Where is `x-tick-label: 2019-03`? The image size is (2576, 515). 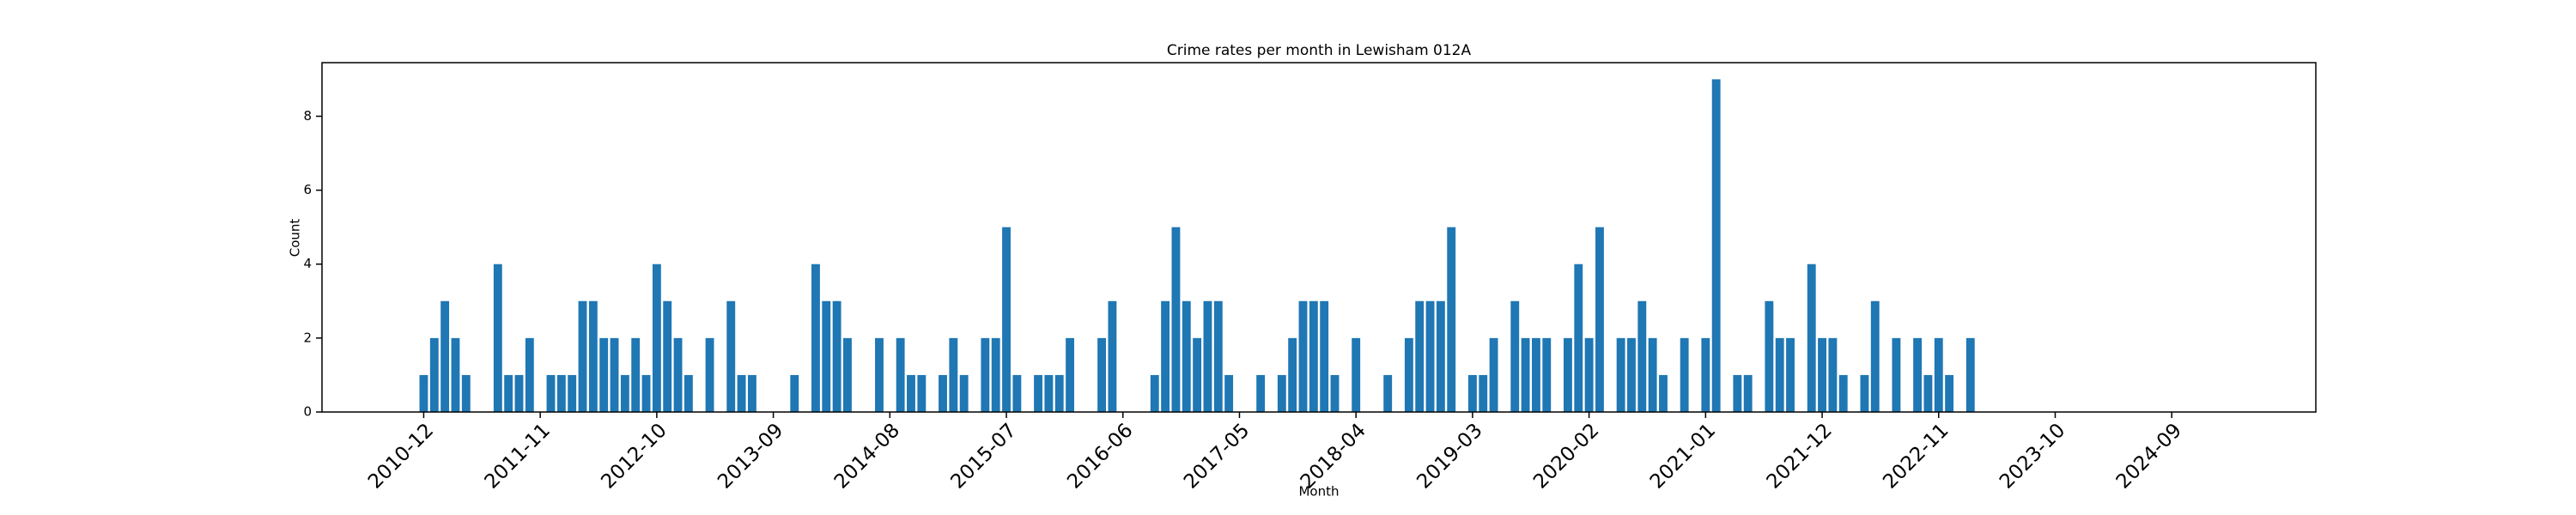 x-tick-label: 2019-03 is located at coordinates (1449, 456).